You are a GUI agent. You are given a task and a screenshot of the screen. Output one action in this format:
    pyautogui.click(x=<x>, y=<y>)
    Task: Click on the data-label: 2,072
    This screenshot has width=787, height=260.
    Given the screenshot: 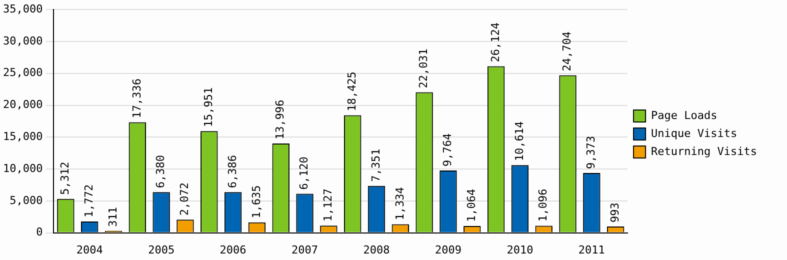 What is the action you would take?
    pyautogui.click(x=185, y=199)
    